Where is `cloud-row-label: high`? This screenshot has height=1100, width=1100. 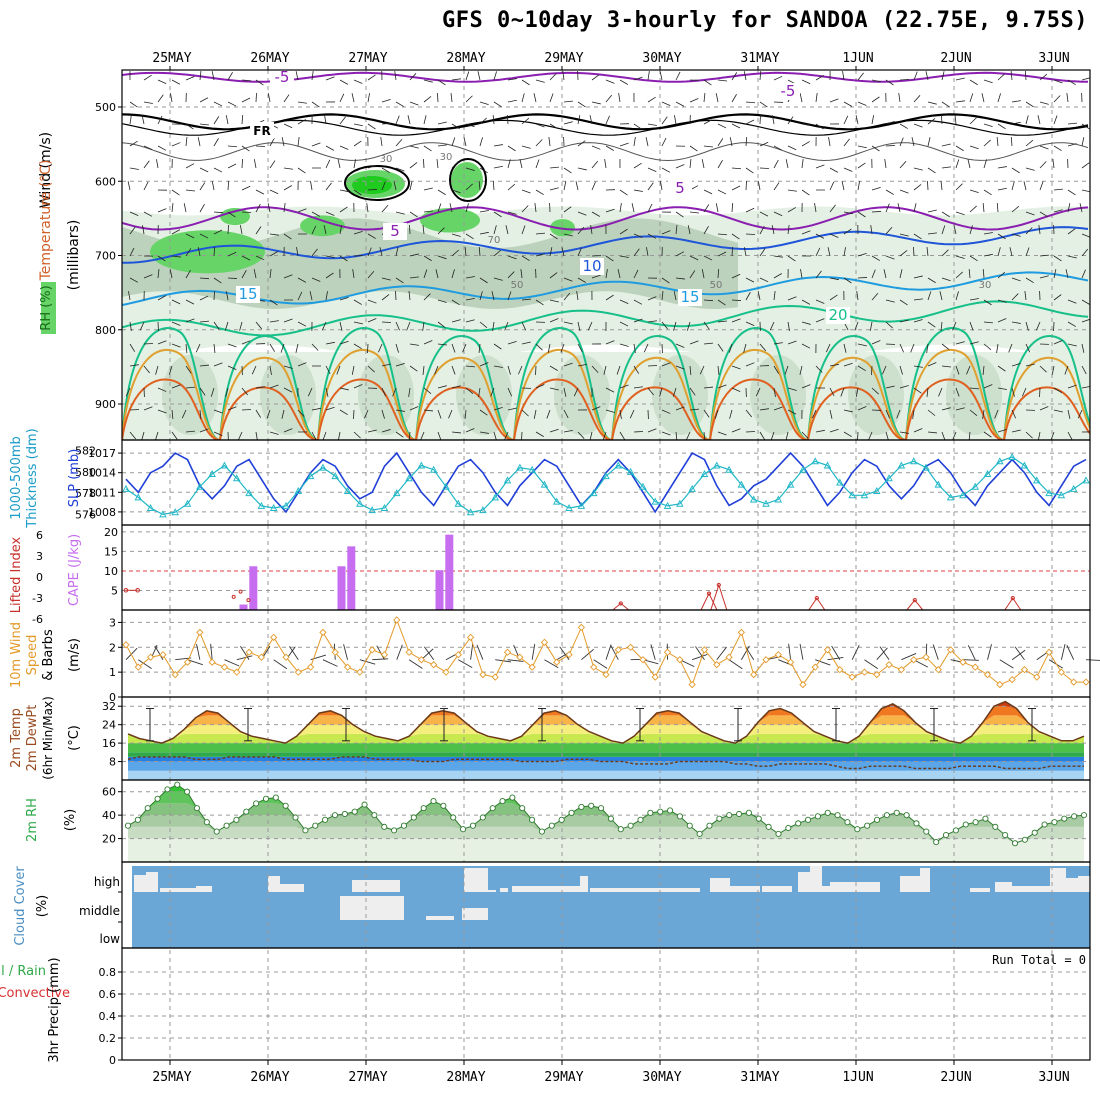
cloud-row-label: high is located at coordinates (107, 882).